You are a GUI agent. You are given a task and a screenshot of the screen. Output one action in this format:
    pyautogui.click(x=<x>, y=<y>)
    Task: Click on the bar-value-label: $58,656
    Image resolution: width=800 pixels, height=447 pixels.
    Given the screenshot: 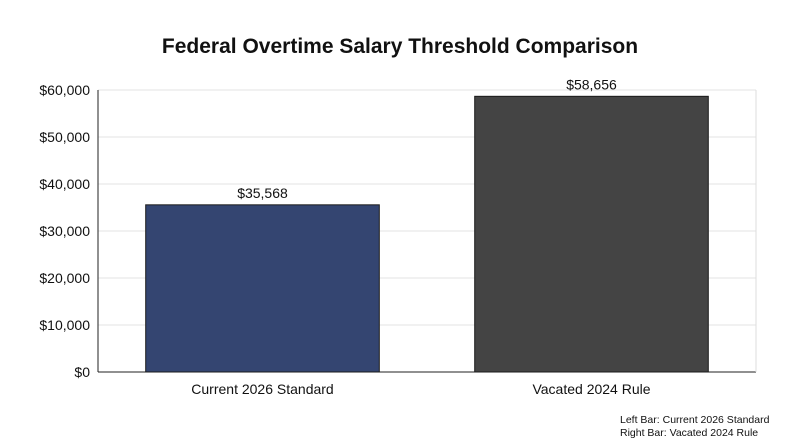 What is the action you would take?
    pyautogui.click(x=591, y=84)
    